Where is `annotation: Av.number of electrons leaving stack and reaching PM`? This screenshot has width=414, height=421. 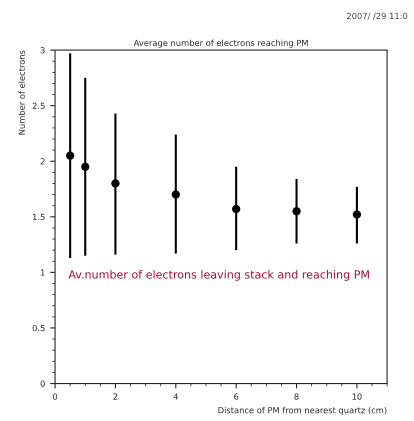 annotation: Av.number of electrons leaving stack and reaching PM is located at coordinates (218, 275).